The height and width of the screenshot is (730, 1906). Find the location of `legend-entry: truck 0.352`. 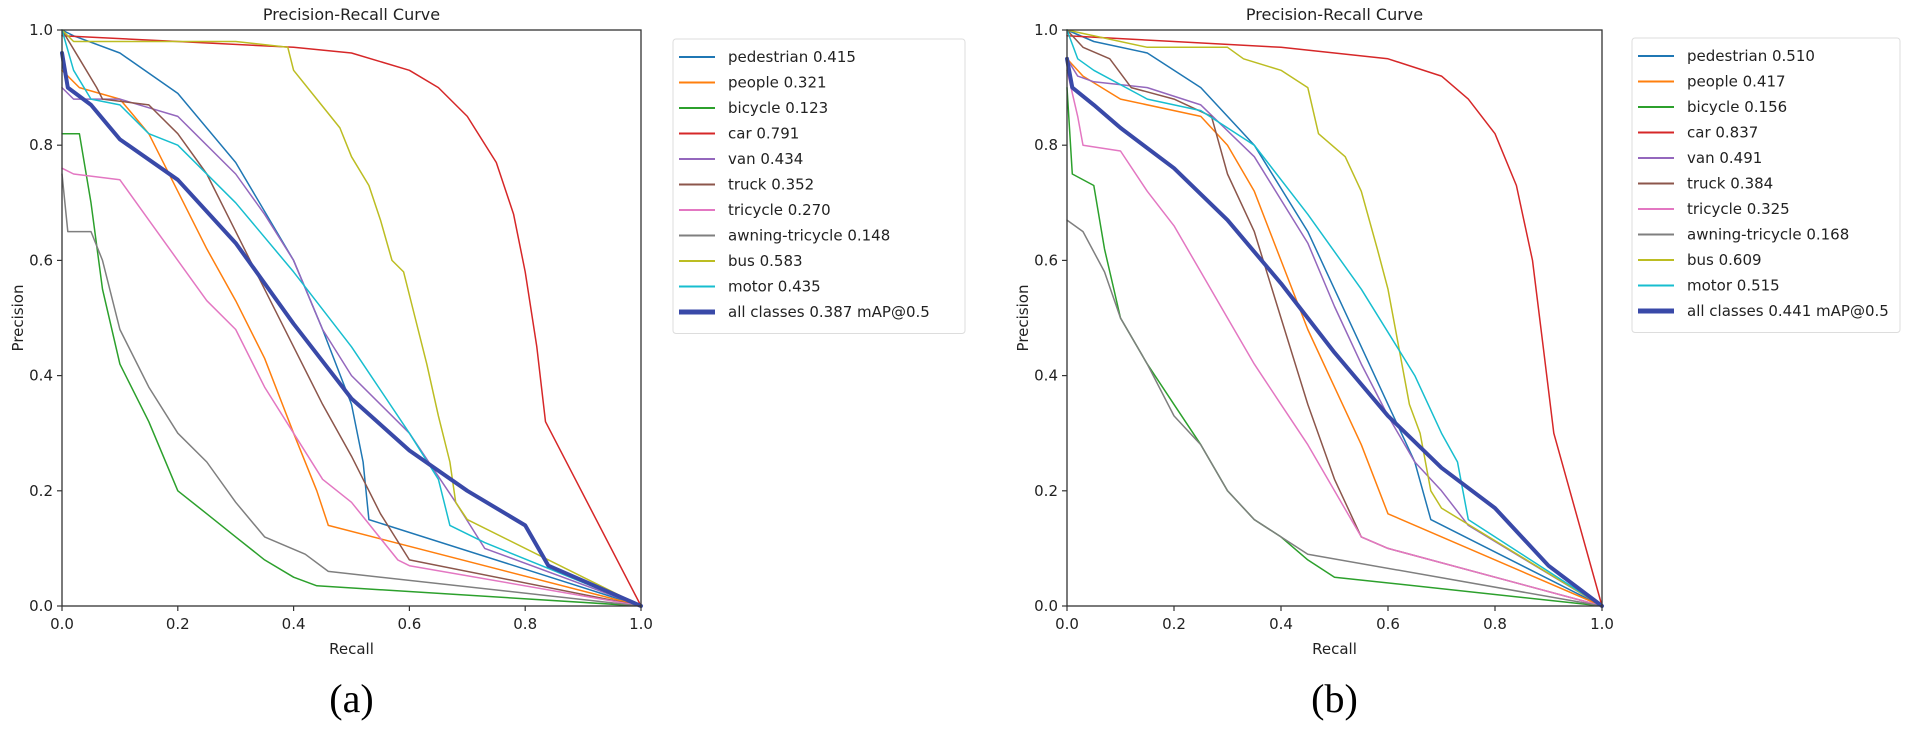

legend-entry: truck 0.352 is located at coordinates (771, 185).